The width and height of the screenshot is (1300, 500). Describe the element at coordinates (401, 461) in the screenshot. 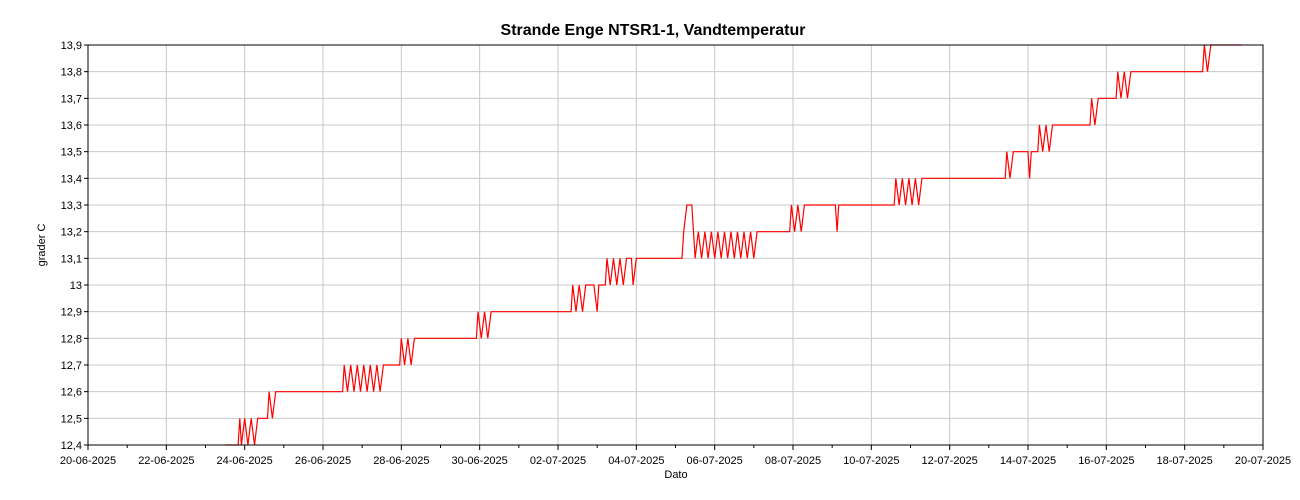

I see `x-tick-label: 28-06-2025` at that location.